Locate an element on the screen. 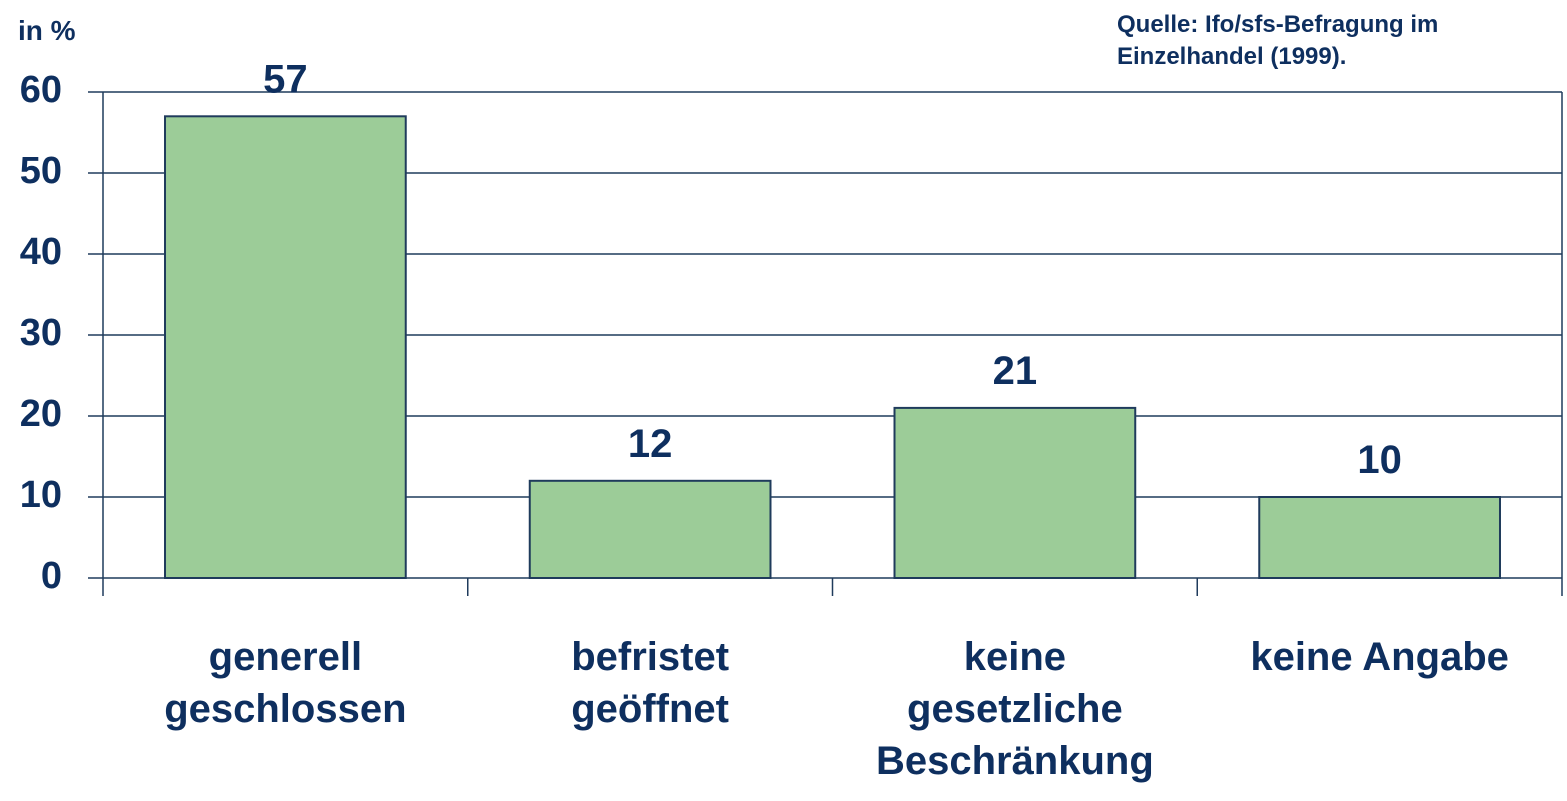 The width and height of the screenshot is (1567, 801). y-tick-label: 30 is located at coordinates (41, 333).